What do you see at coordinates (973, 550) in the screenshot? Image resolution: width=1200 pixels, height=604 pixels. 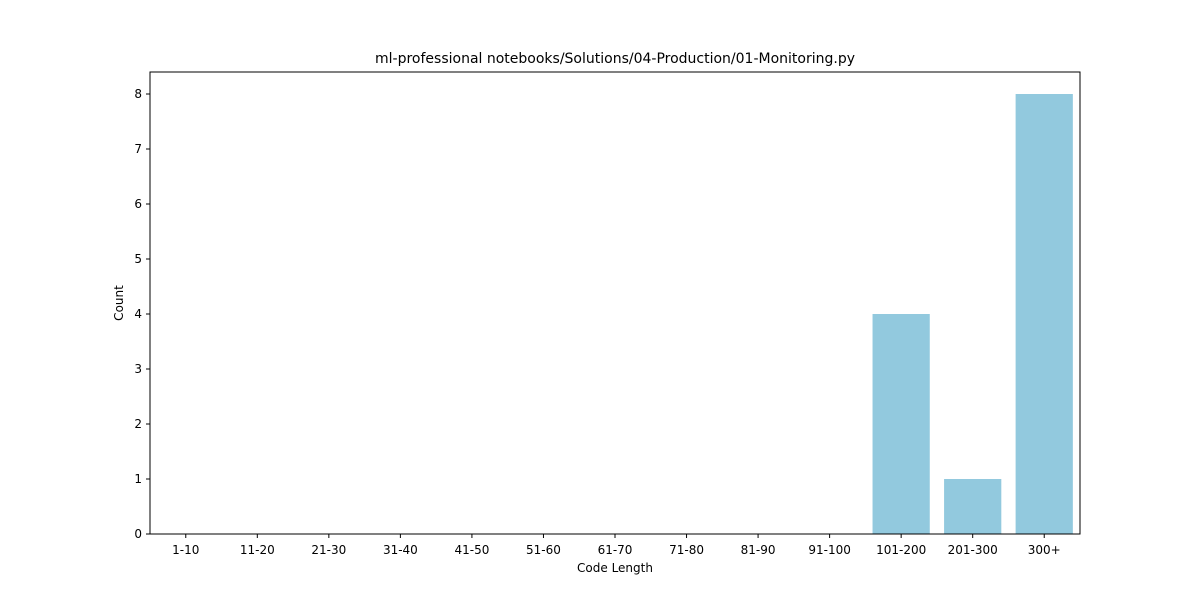 I see `x-tick-label: 201-300` at bounding box center [973, 550].